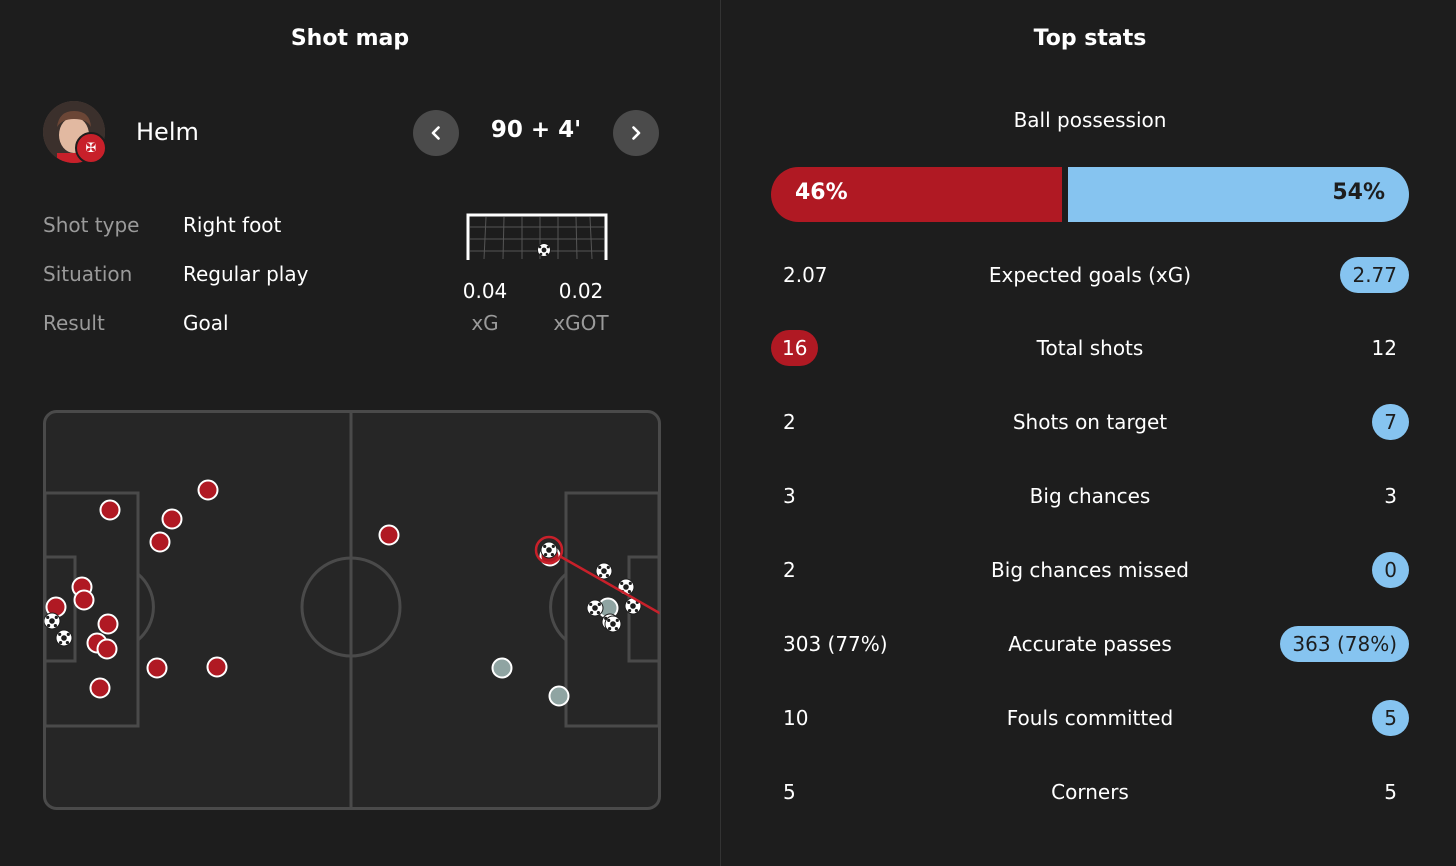 The height and width of the screenshot is (866, 1456). I want to click on xg-label: xG, so click(485, 323).